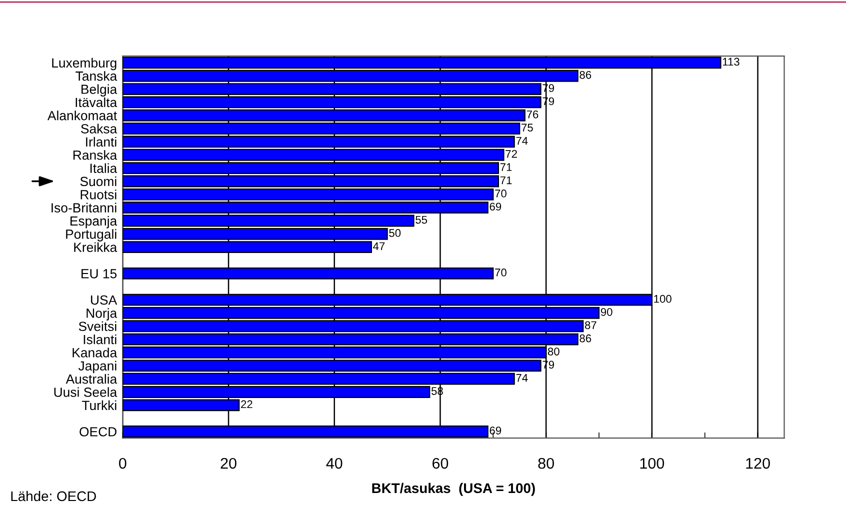 The height and width of the screenshot is (510, 846). I want to click on data-label: 87, so click(590, 325).